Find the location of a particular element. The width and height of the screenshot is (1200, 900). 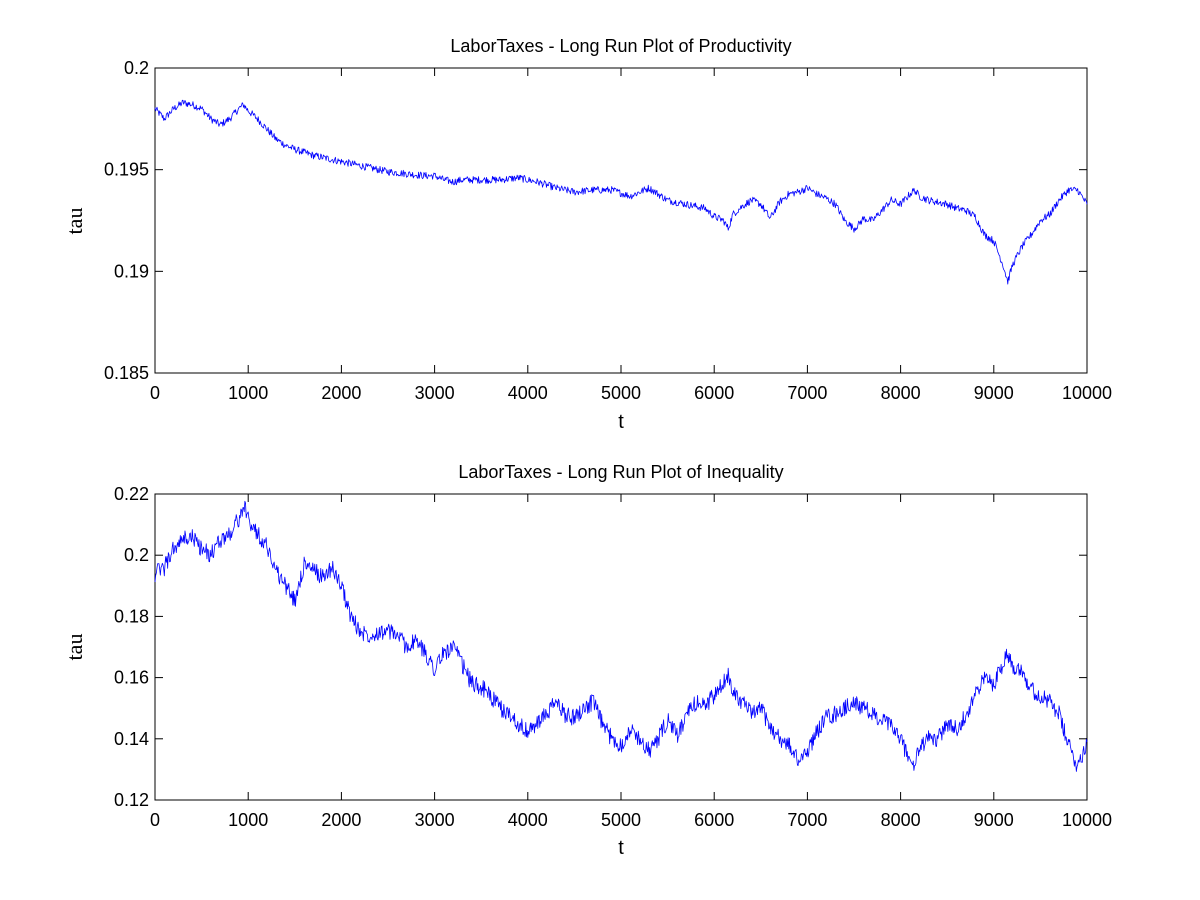

y-tick-label: 0.19 is located at coordinates (131, 271).